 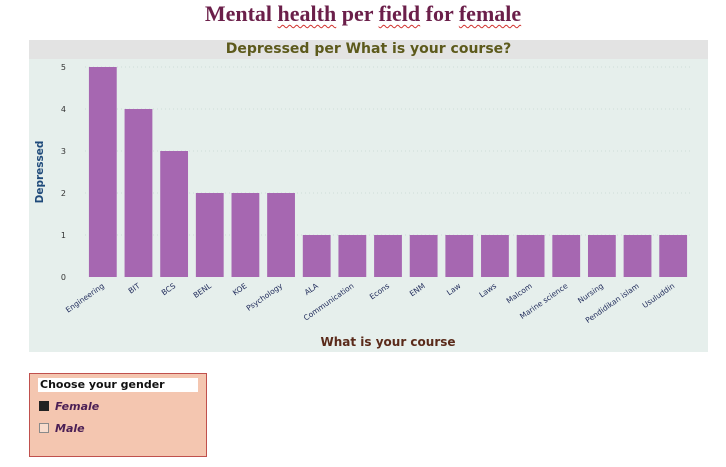 What do you see at coordinates (63, 277) in the screenshot?
I see `y-tick-label: 0` at bounding box center [63, 277].